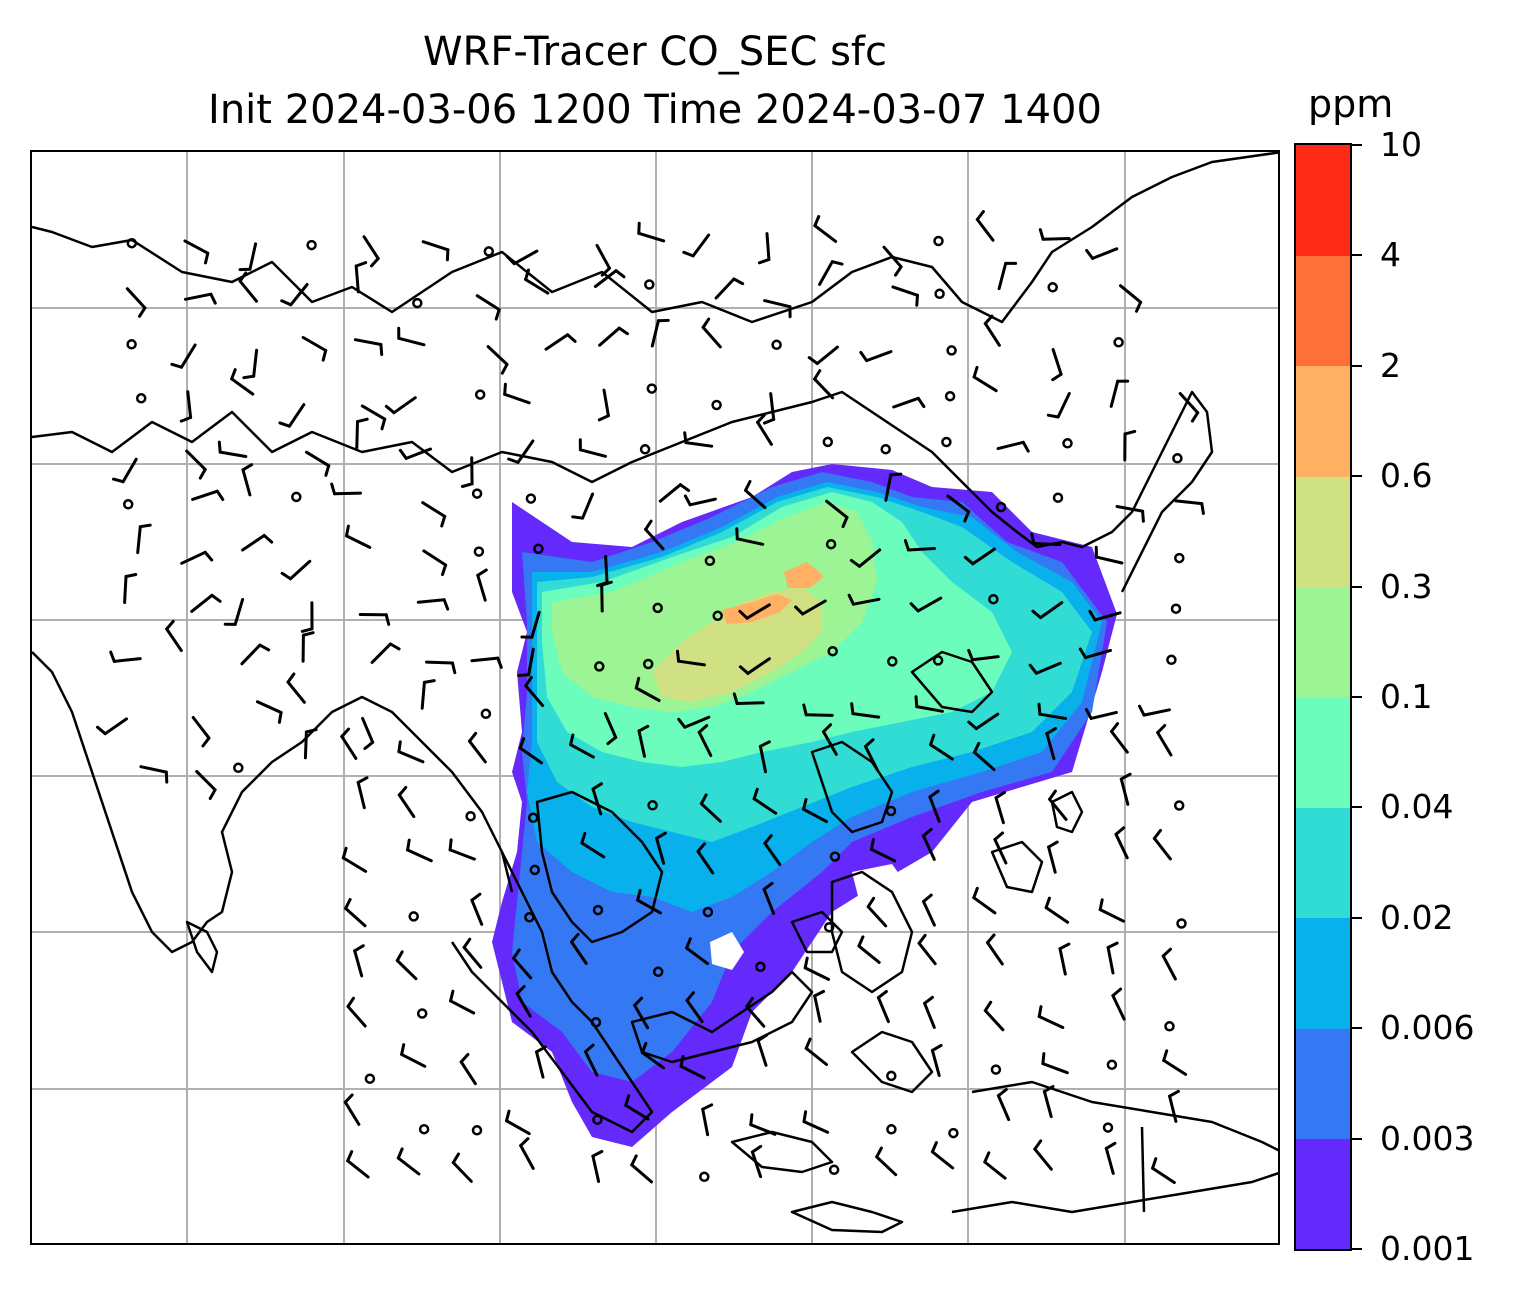  What do you see at coordinates (1427, 1248) in the screenshot?
I see `colorbar-tick-label: 0.001` at bounding box center [1427, 1248].